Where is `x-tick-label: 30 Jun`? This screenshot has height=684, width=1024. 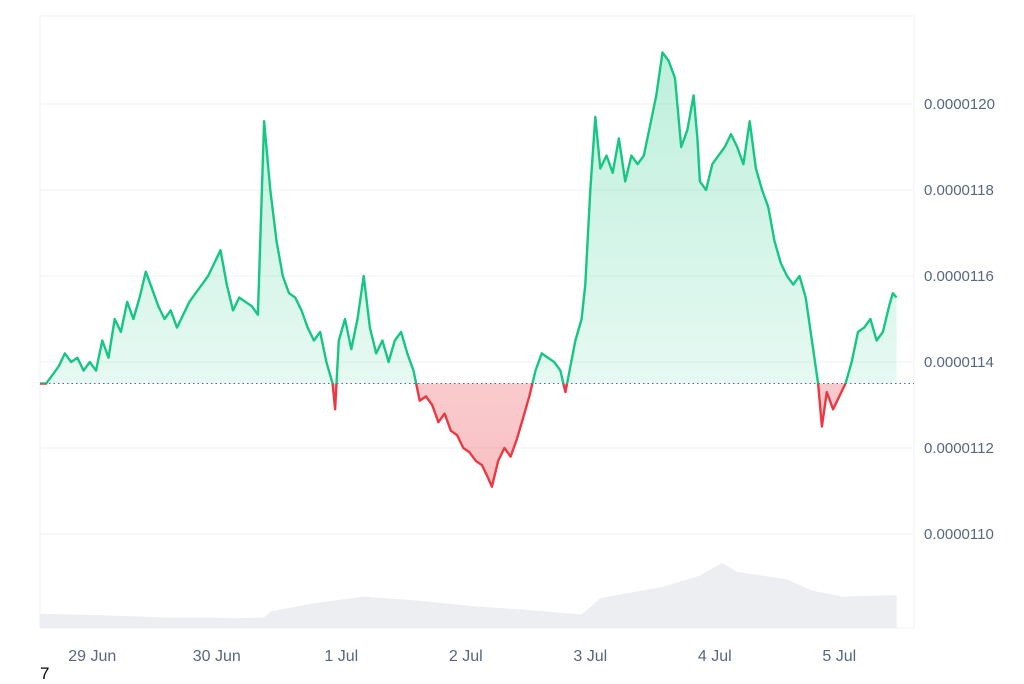
x-tick-label: 30 Jun is located at coordinates (217, 656).